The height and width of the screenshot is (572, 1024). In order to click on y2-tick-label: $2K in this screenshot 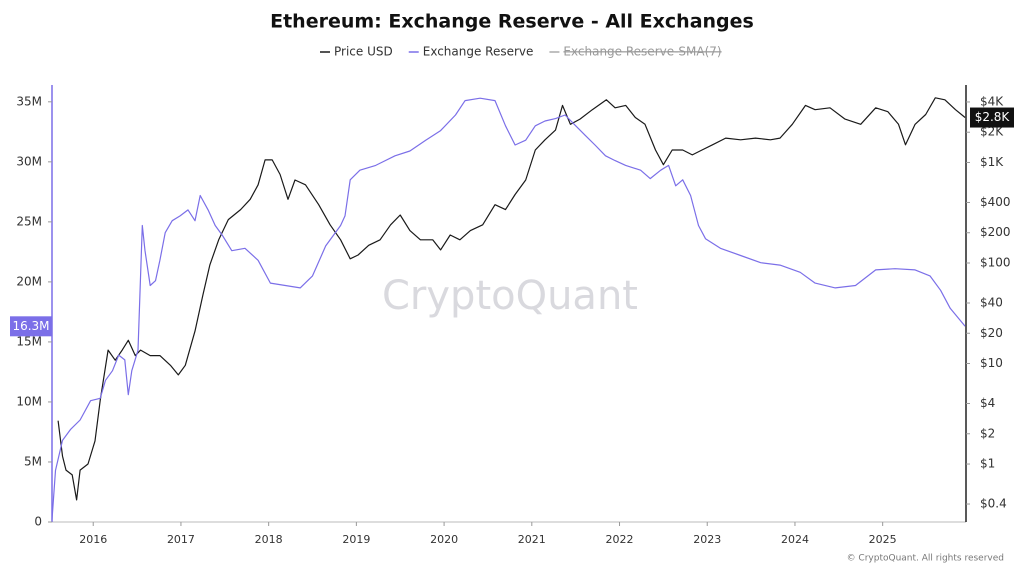, I will do `click(992, 132)`.